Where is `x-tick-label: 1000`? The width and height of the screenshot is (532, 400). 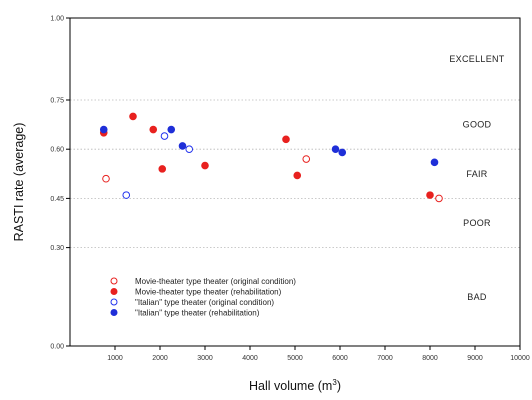 x-tick-label: 1000 is located at coordinates (115, 358).